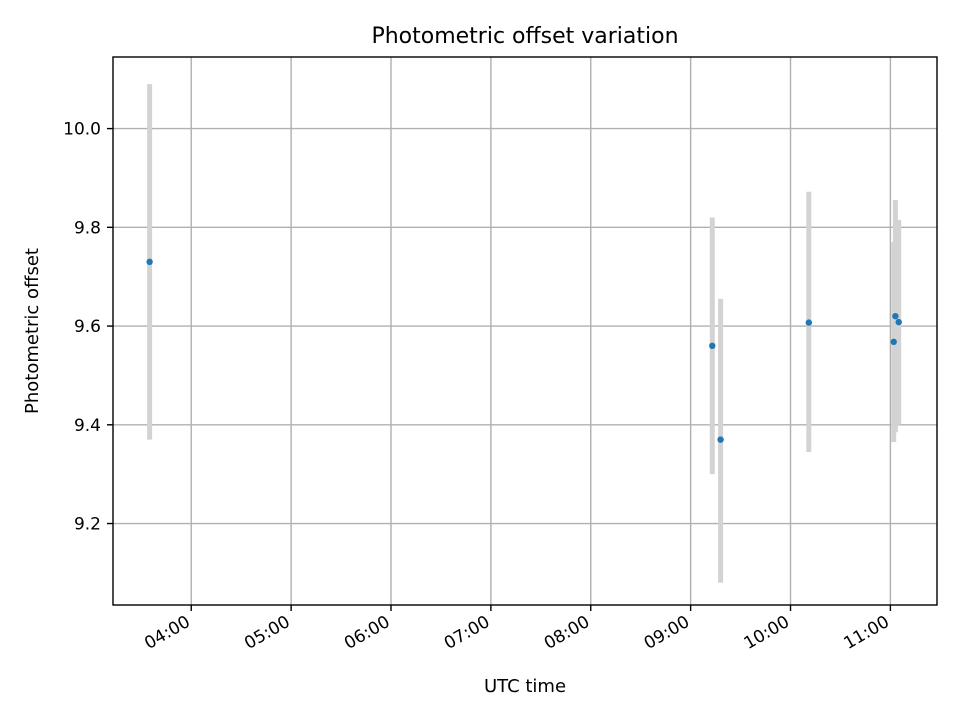 Image resolution: width=960 pixels, height=720 pixels. Describe the element at coordinates (267, 633) in the screenshot. I see `x-tick-label: 05:00` at that location.